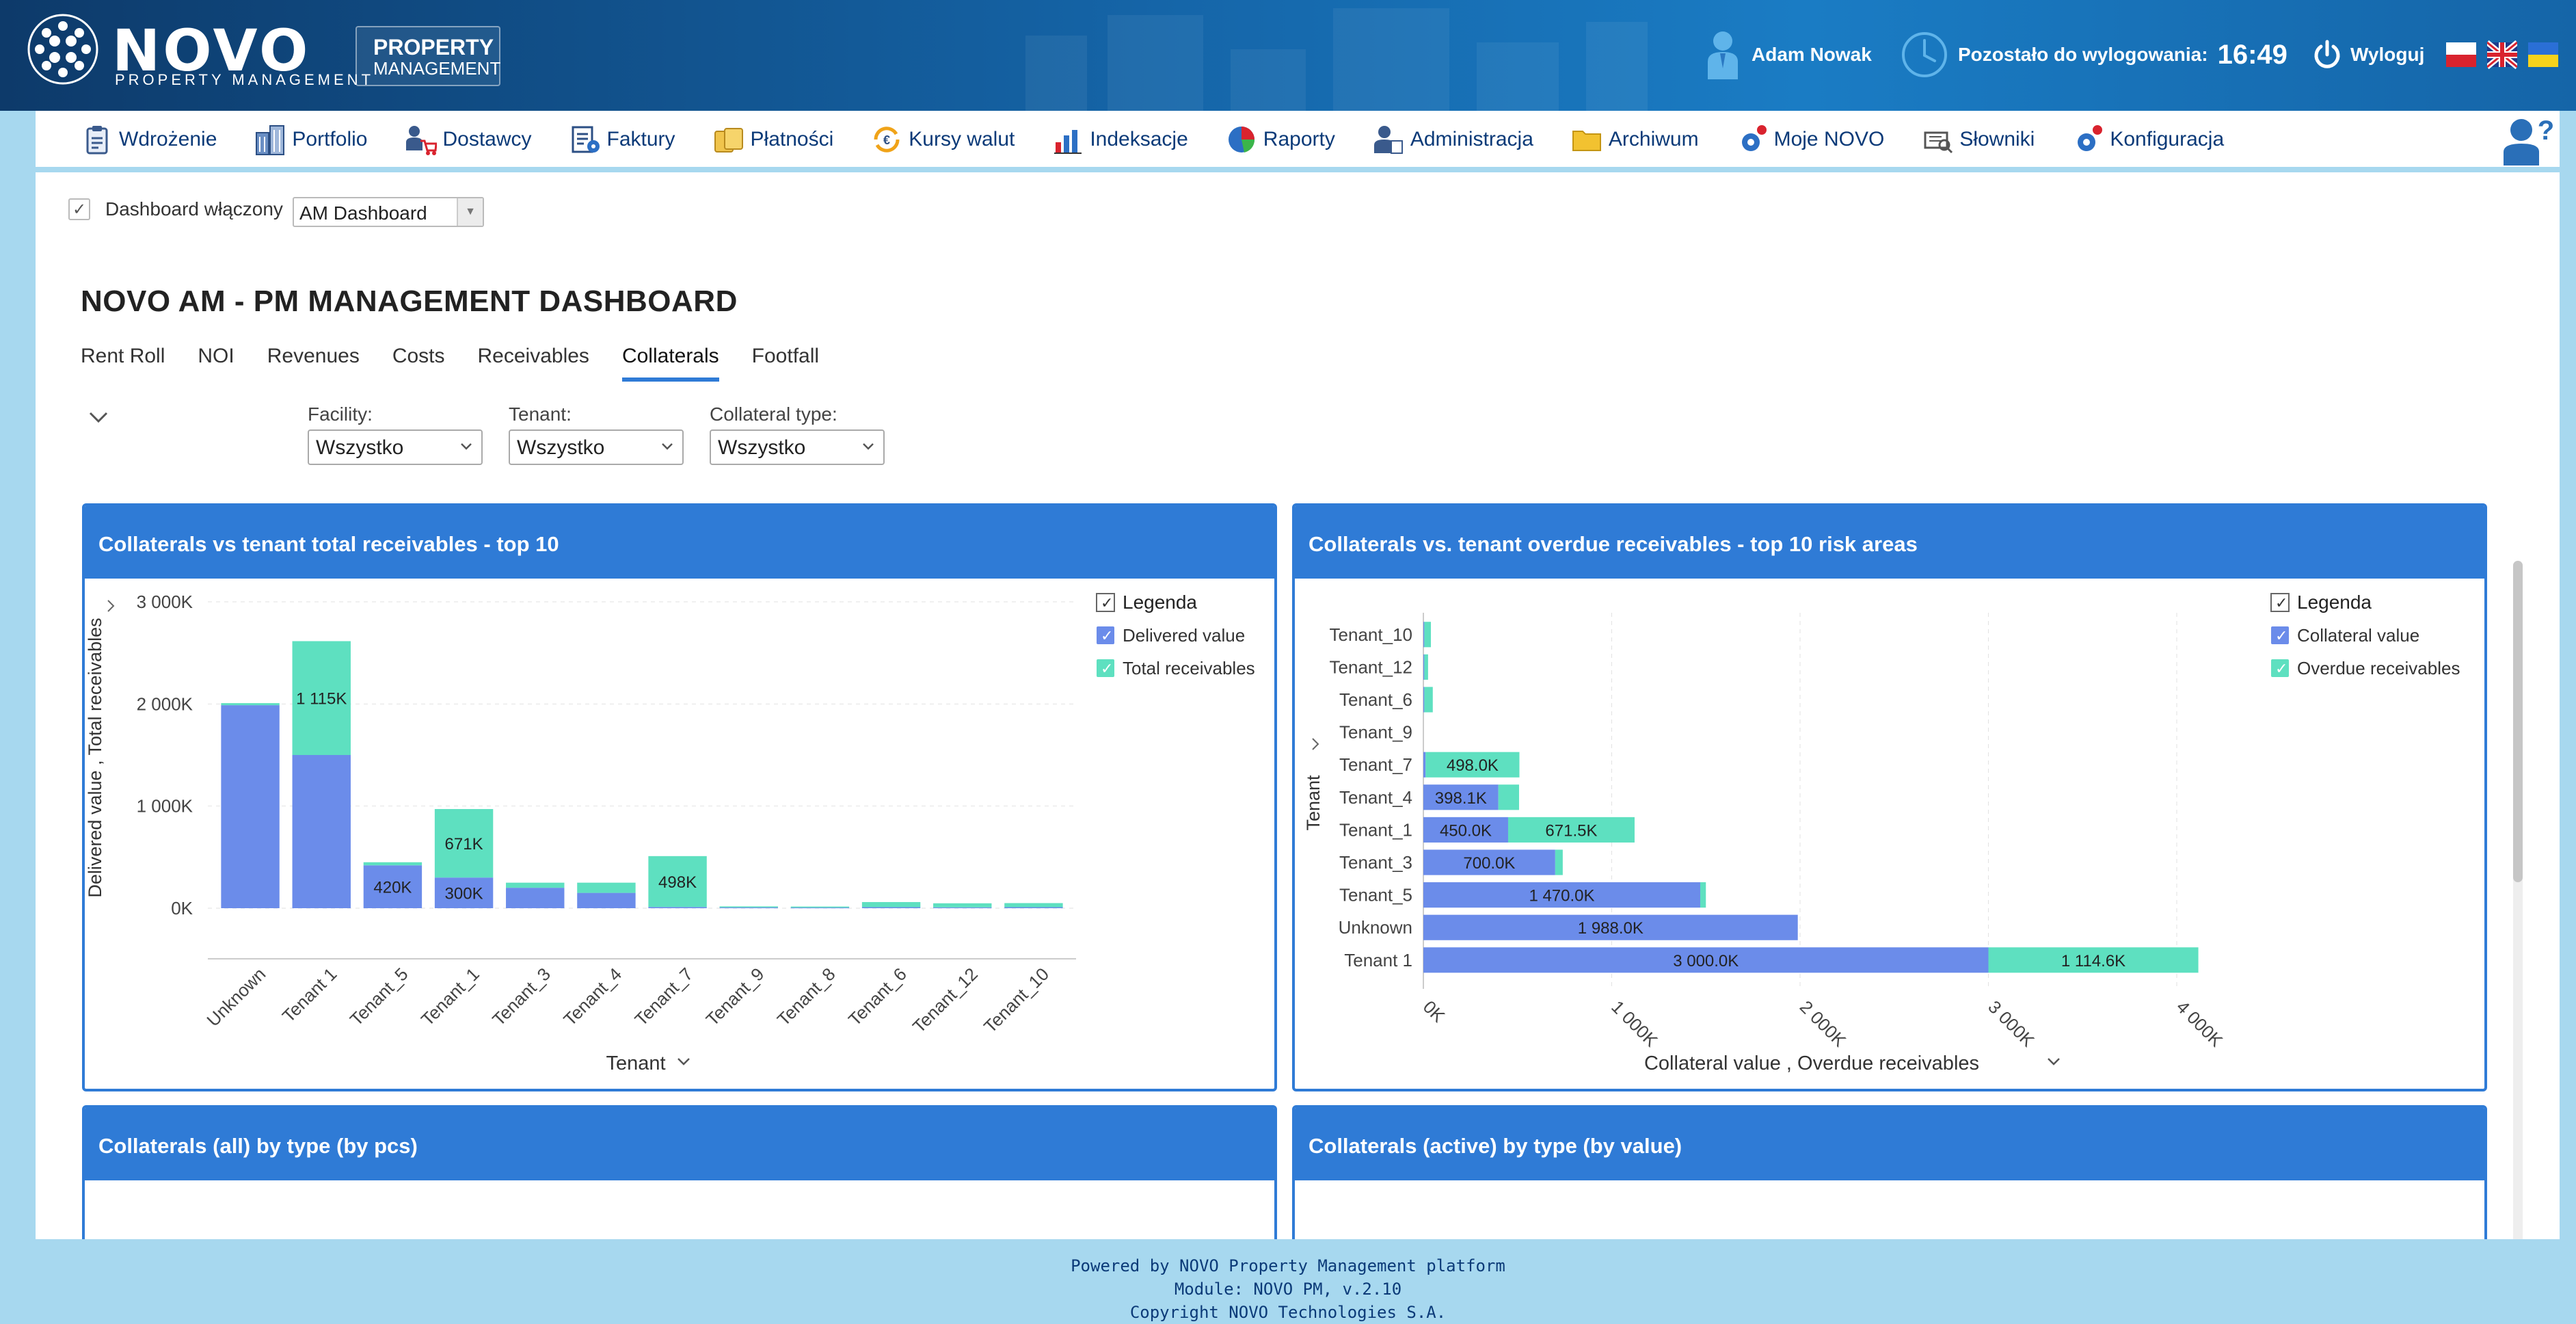  Describe the element at coordinates (2502, 55) in the screenshot. I see `flag-gb-icon` at that location.